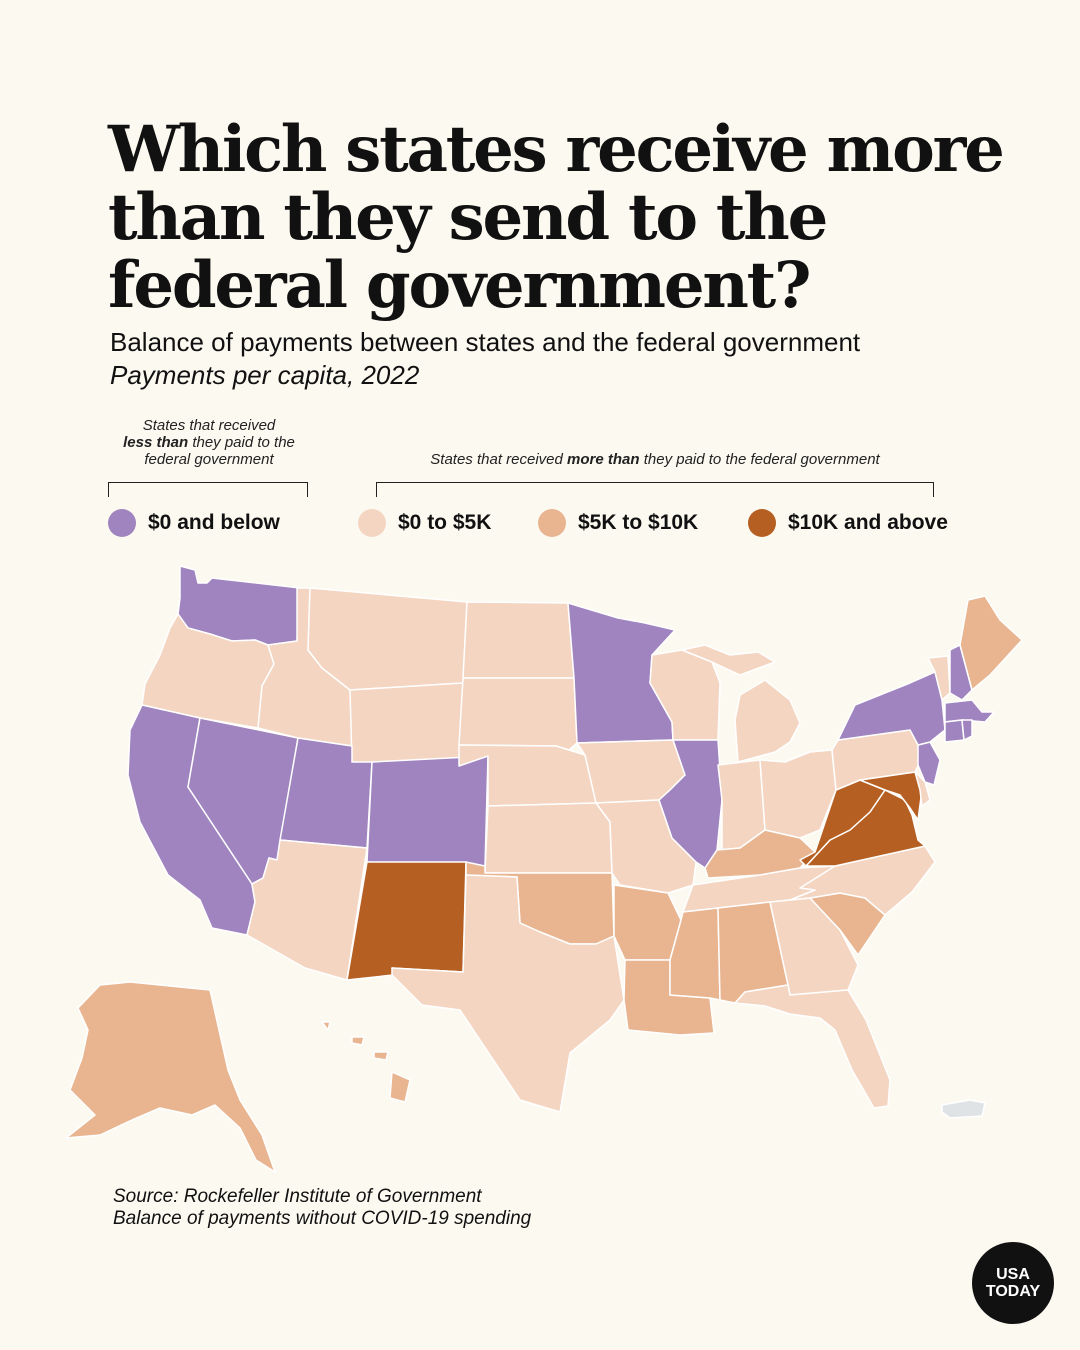 The image size is (1080, 1350). I want to click on state-tx, so click(508, 993).